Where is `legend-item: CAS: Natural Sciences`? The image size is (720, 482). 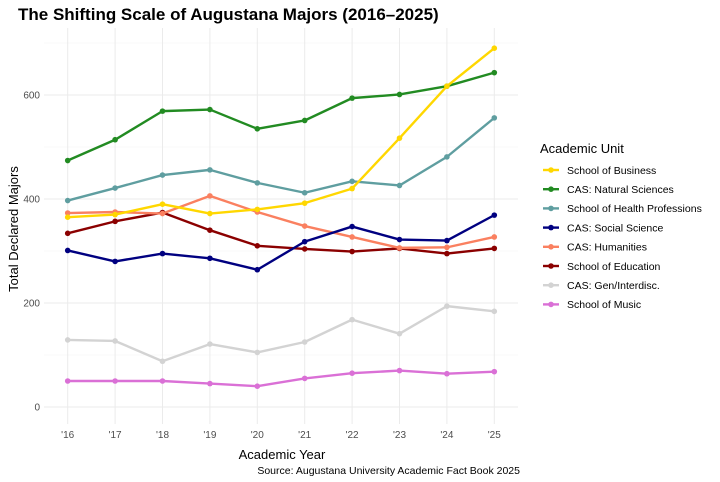 legend-item: CAS: Natural Sciences is located at coordinates (608, 190).